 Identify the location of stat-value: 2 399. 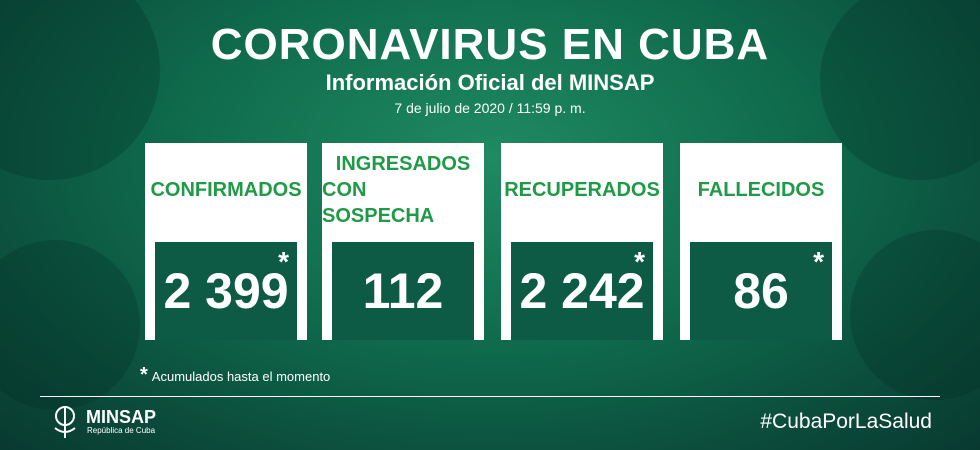
(226, 291).